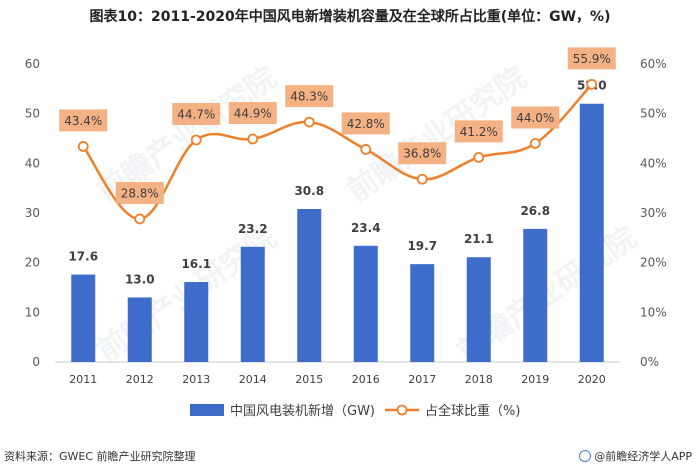 Image resolution: width=700 pixels, height=474 pixels. What do you see at coordinates (32, 114) in the screenshot?
I see `y-left-tick-label: 50` at bounding box center [32, 114].